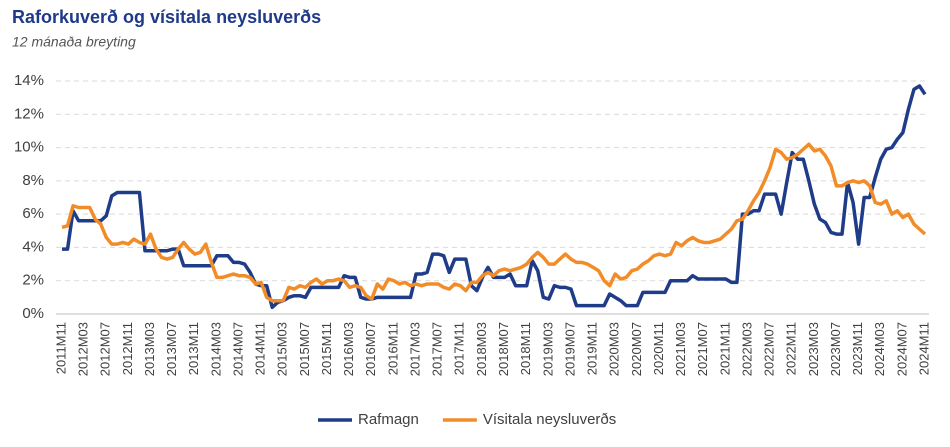 This screenshot has height=447, width=950. What do you see at coordinates (215, 349) in the screenshot?
I see `x-tick-label: 2014M03` at bounding box center [215, 349].